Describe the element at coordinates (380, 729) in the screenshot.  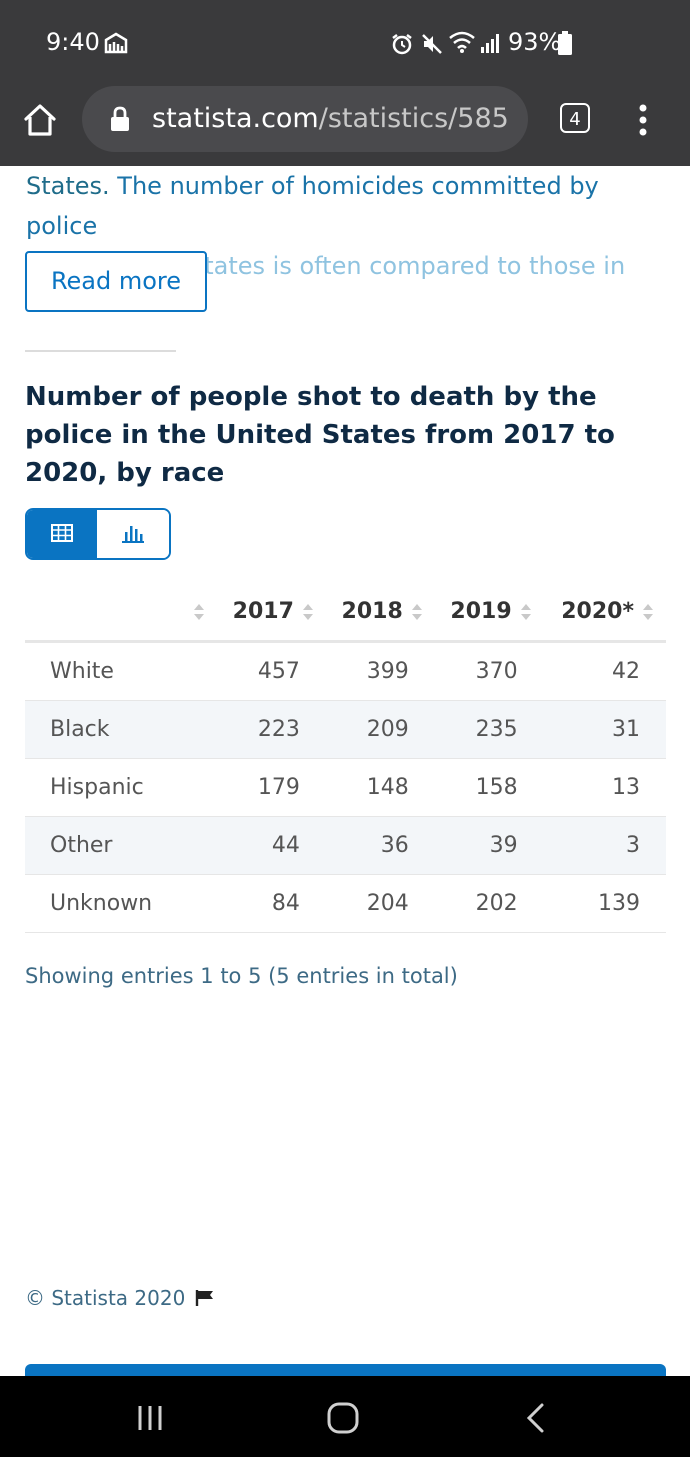
I see `table-cell: 209` at that location.